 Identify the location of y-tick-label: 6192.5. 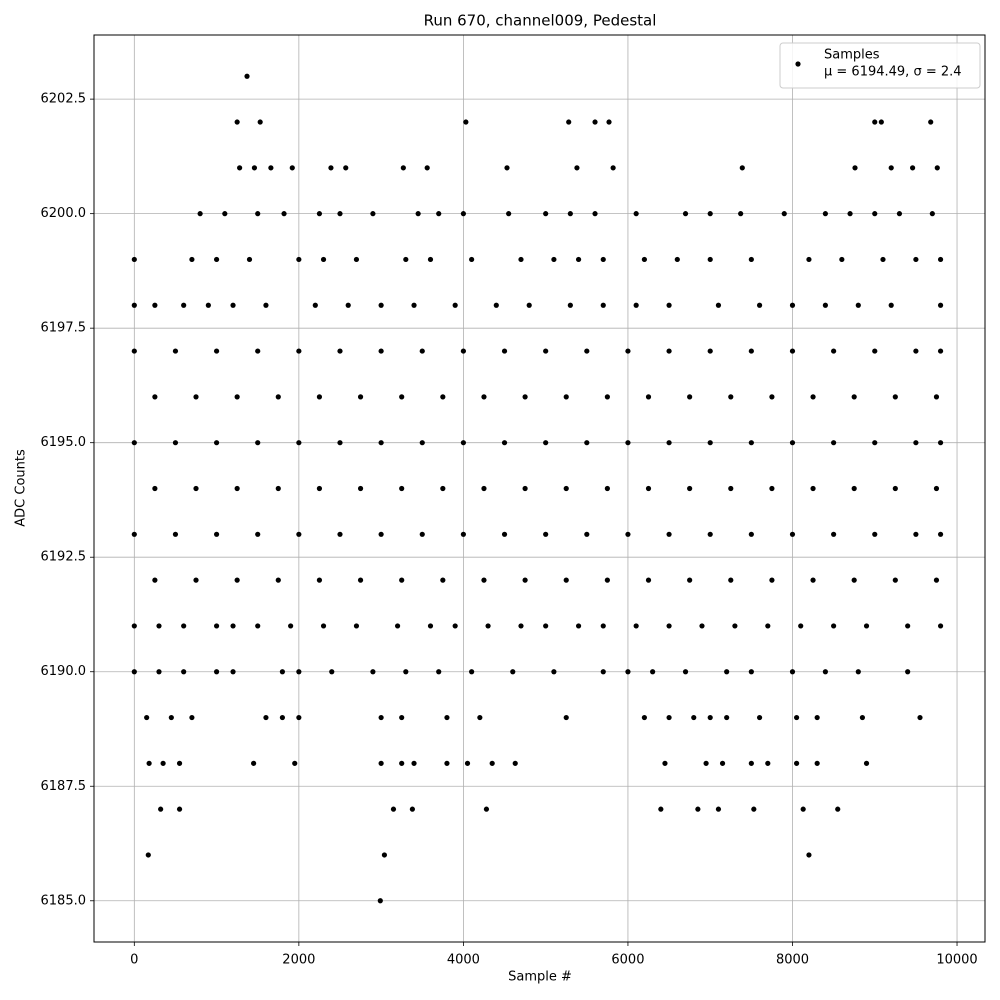
(64, 557).